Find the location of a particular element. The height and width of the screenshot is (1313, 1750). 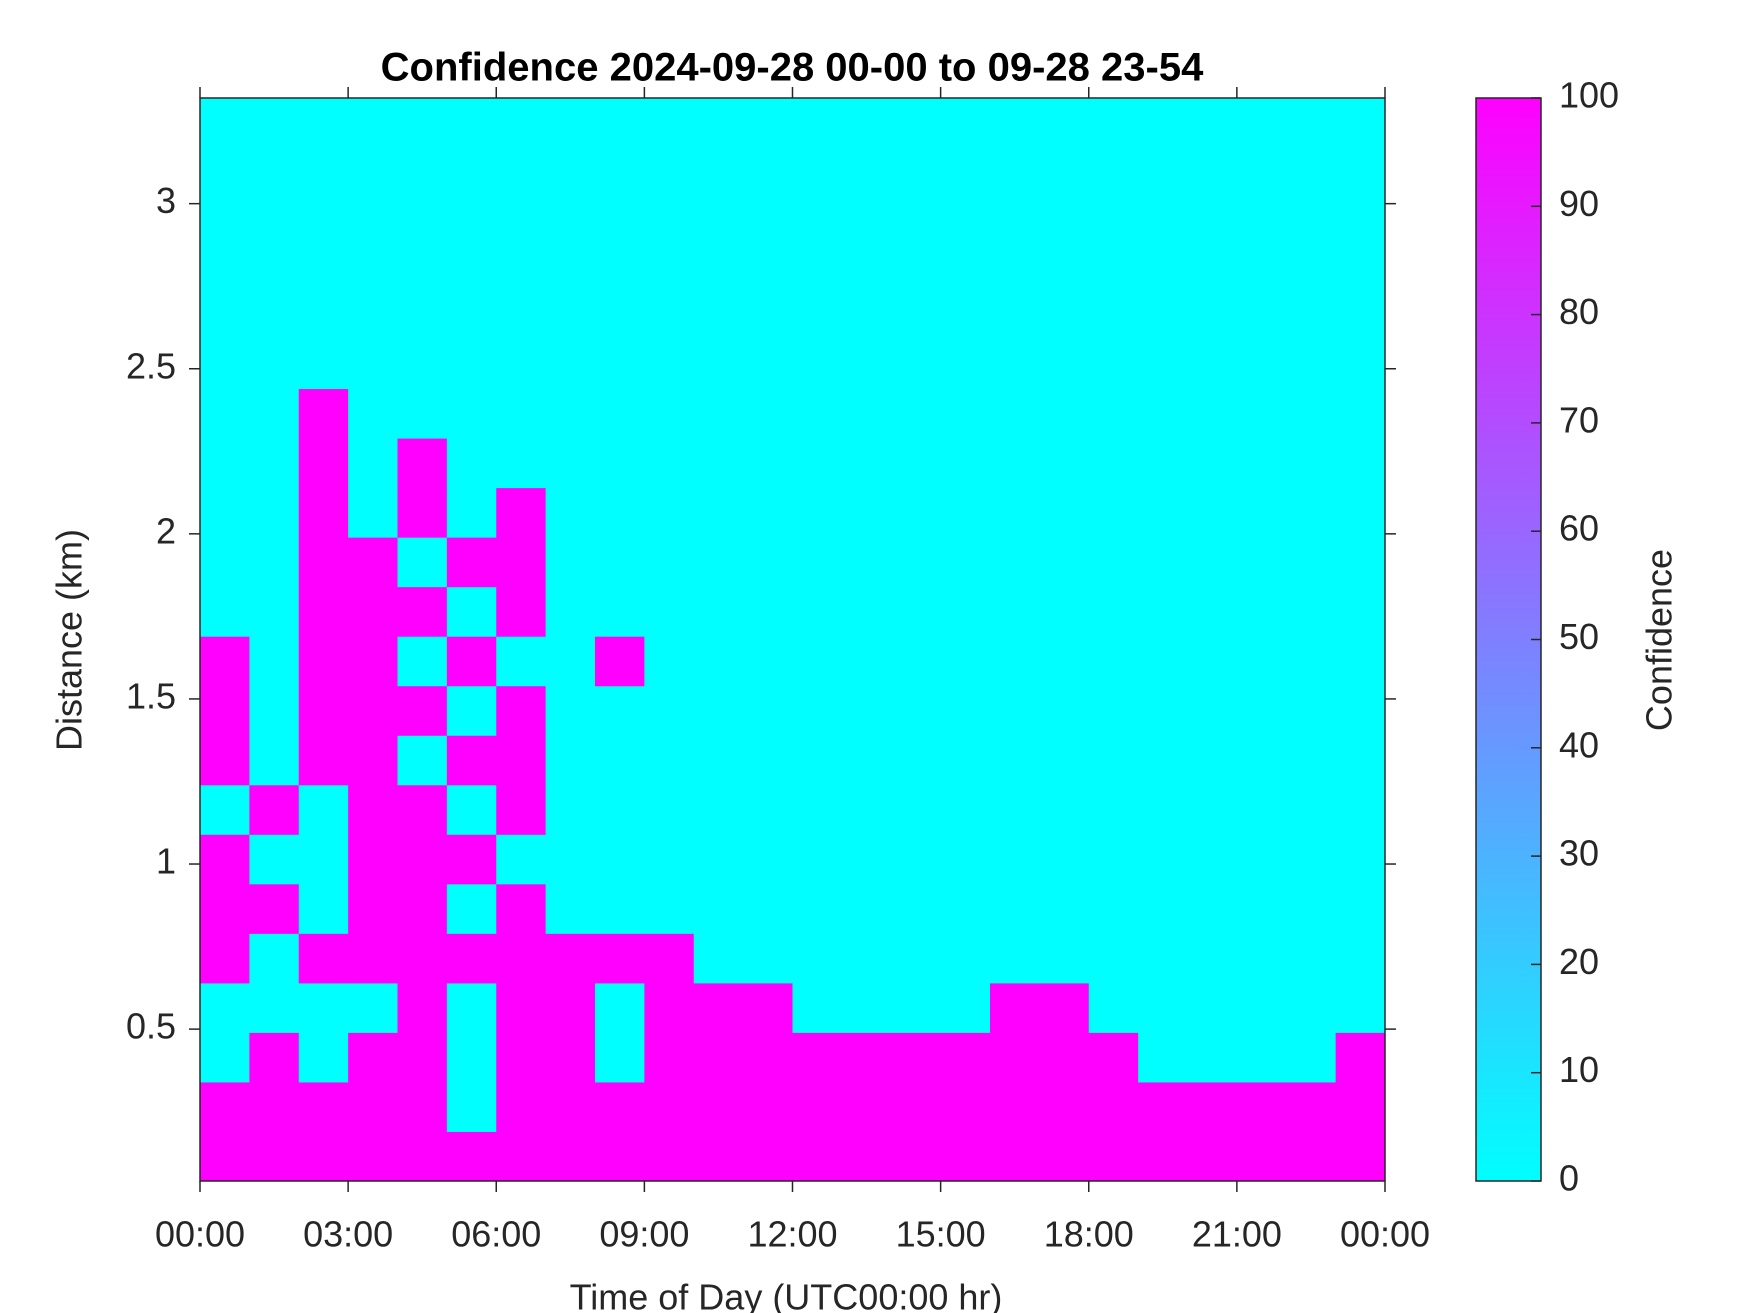

x-axis-label: Time of Day (UTC00:00 hr) is located at coordinates (786, 1295).